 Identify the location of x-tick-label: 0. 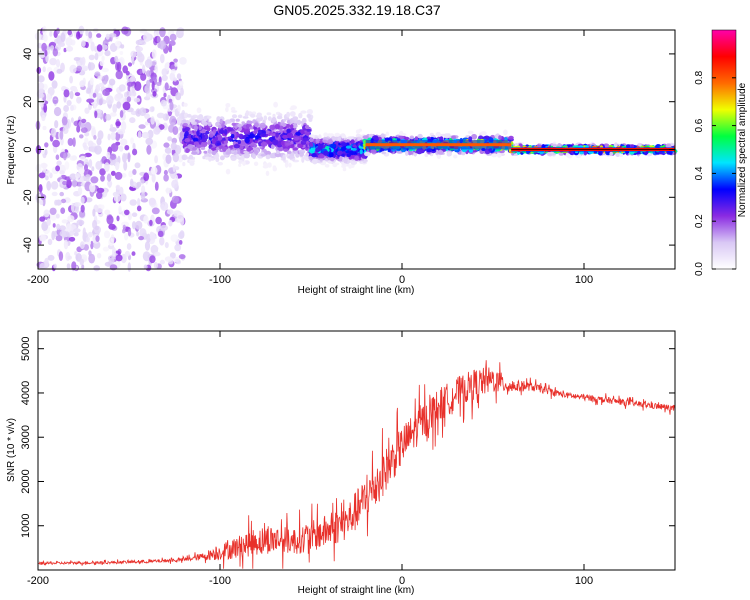
(402, 280).